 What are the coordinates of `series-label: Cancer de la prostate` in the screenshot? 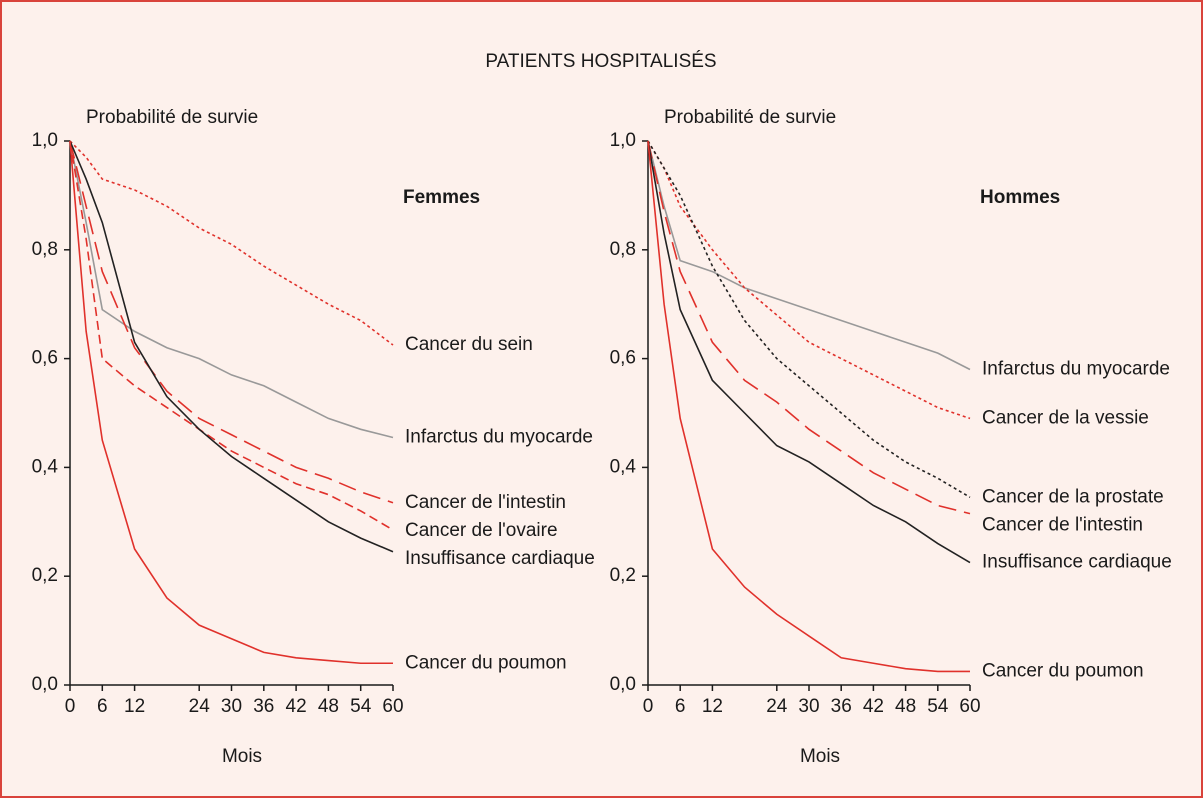 It's located at (1073, 496).